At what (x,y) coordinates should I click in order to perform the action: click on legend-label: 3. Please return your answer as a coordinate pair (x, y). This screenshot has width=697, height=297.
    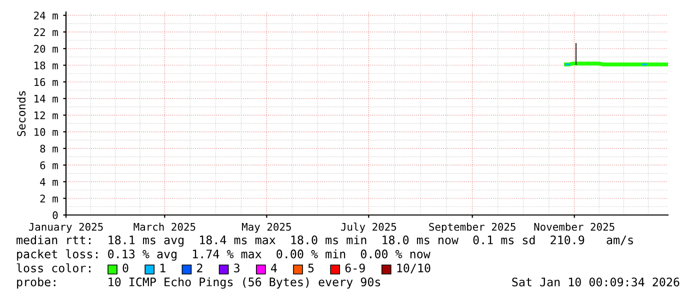
    Looking at the image, I should click on (237, 268).